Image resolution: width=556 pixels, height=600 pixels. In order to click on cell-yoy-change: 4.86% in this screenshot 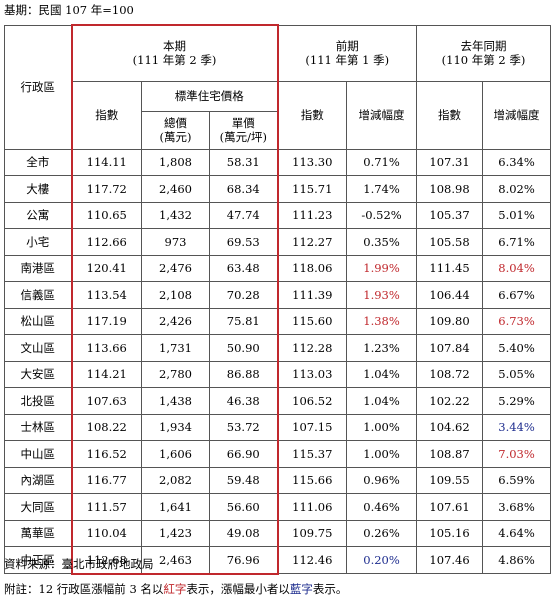, I will do `click(517, 560)`.